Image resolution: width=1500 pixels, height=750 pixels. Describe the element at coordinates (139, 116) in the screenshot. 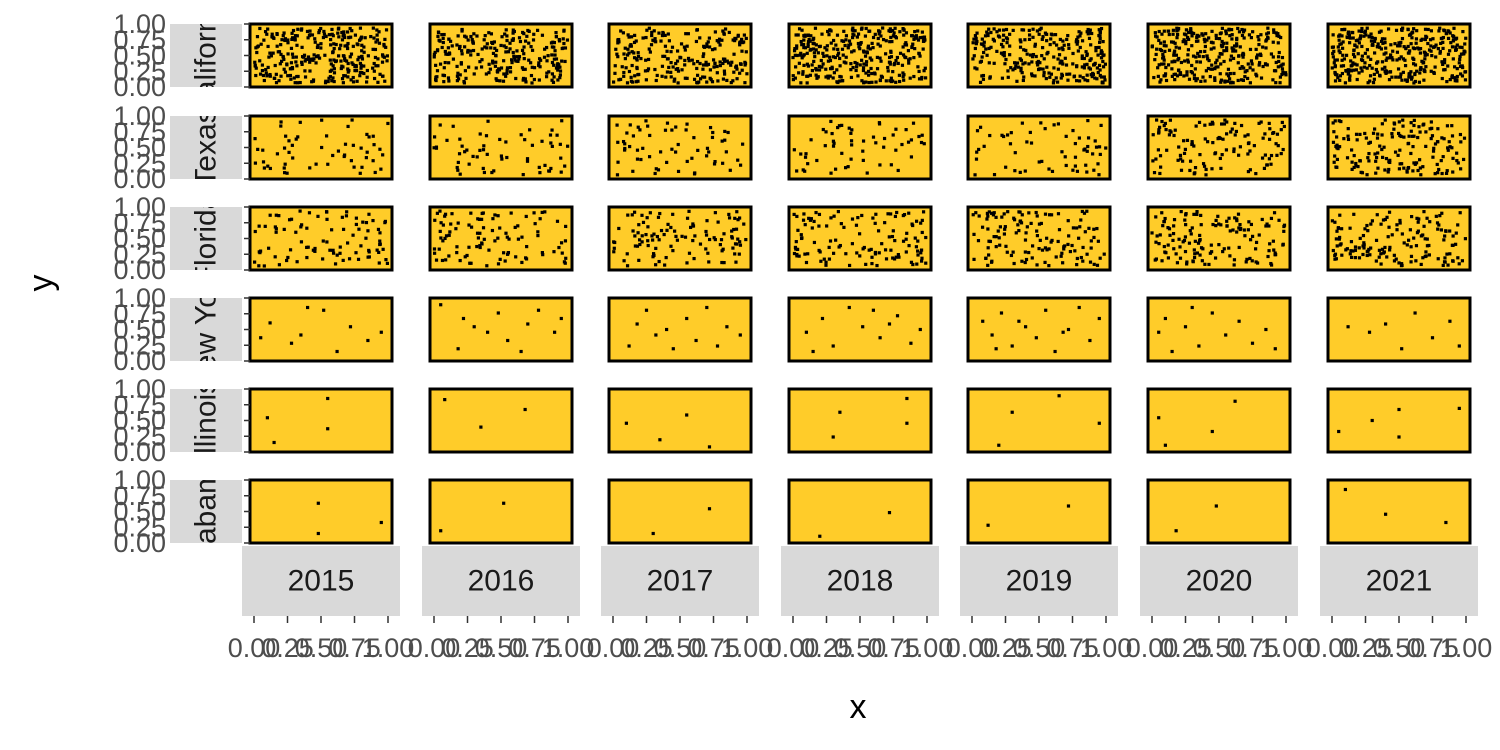

I see `y-tick-label: 1.00` at that location.